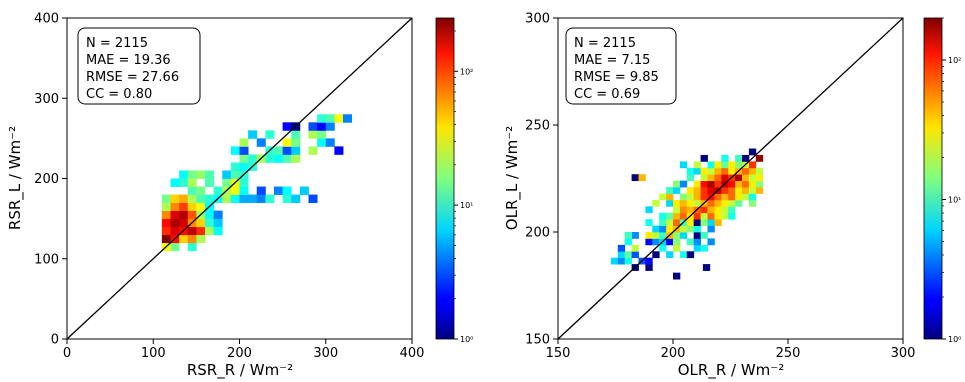 Image resolution: width=965 pixels, height=382 pixels. Describe the element at coordinates (673, 353) in the screenshot. I see `olr-x-tick-label: 200` at that location.